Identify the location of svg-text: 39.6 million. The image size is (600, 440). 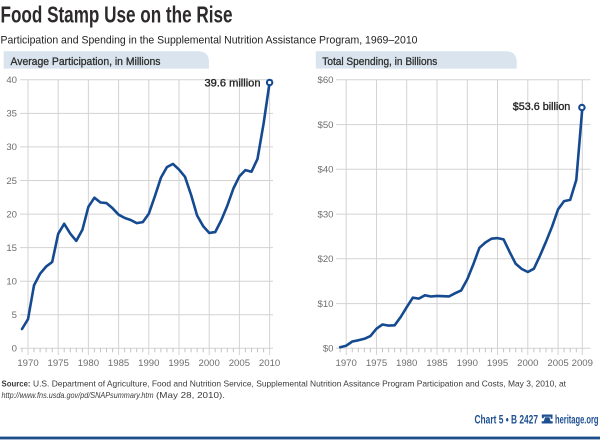
(233, 83).